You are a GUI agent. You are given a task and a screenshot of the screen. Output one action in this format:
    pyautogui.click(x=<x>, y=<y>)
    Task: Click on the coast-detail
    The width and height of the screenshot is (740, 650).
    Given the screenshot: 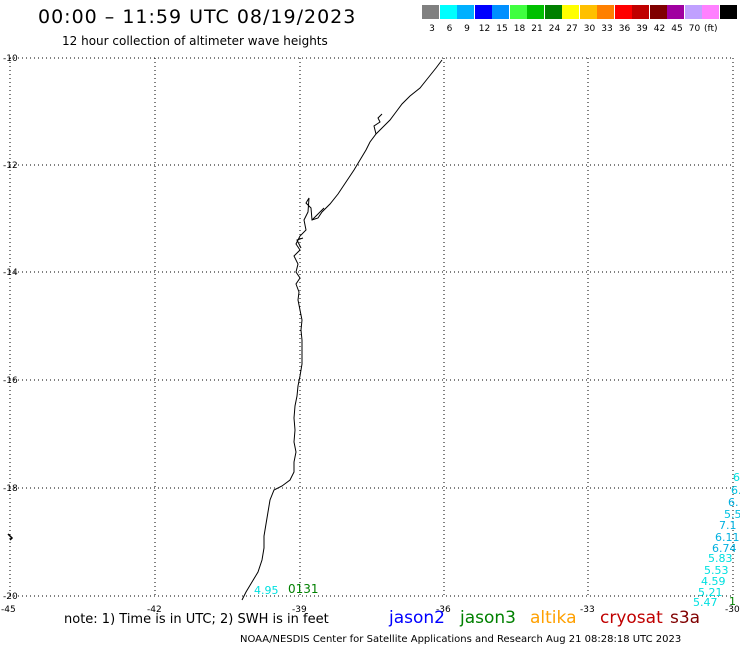 What is the action you would take?
    pyautogui.click(x=339, y=181)
    